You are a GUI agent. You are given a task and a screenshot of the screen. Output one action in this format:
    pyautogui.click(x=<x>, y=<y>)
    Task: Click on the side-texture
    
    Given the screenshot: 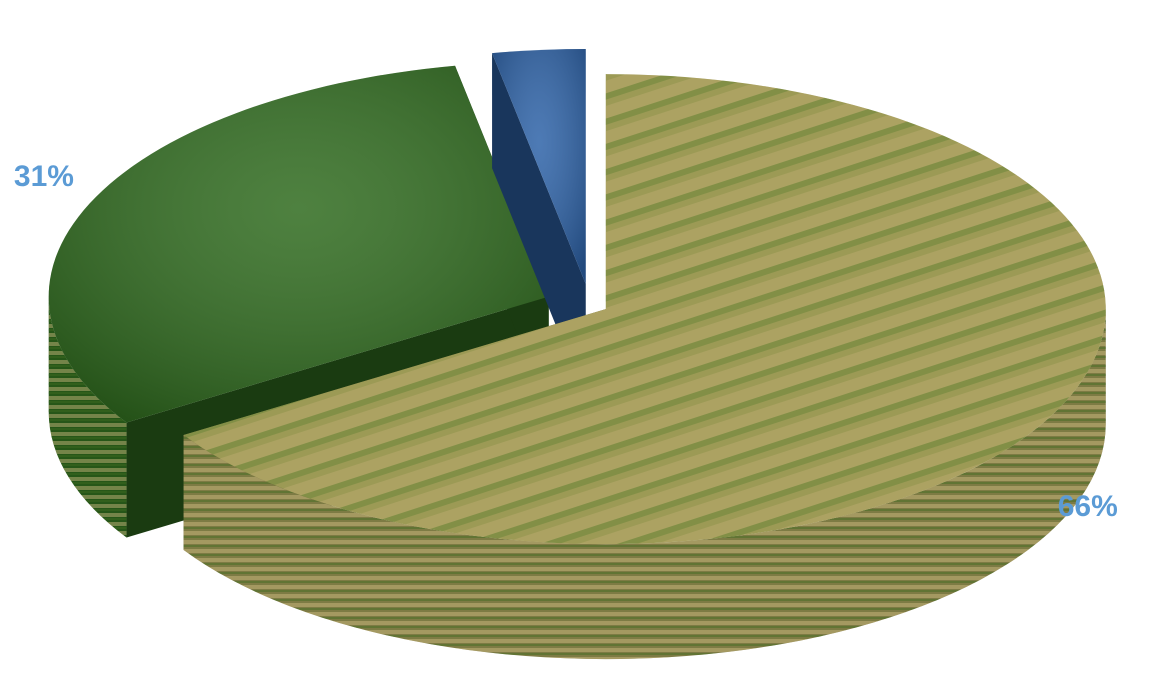 What is the action you would take?
    pyautogui.click(x=87, y=417)
    